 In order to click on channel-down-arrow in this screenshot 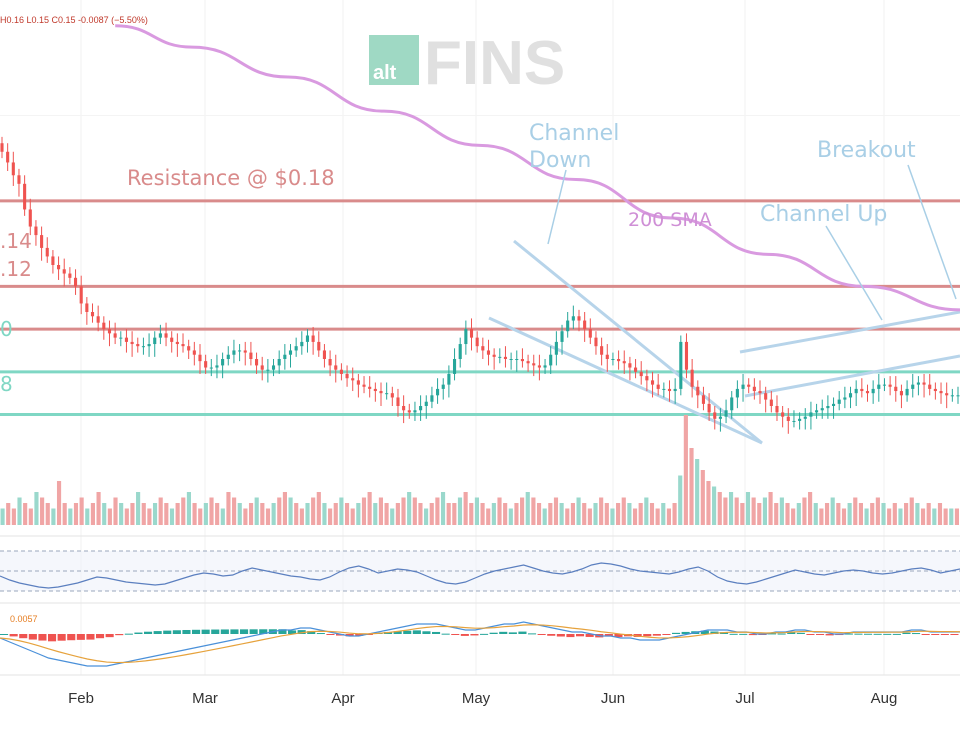, I will do `click(557, 207)`.